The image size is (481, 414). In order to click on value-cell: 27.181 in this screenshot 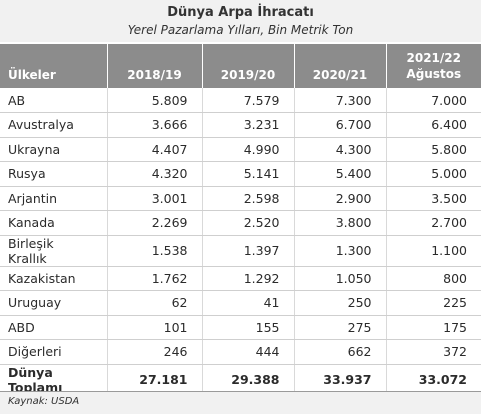, I will do `click(154, 380)`.